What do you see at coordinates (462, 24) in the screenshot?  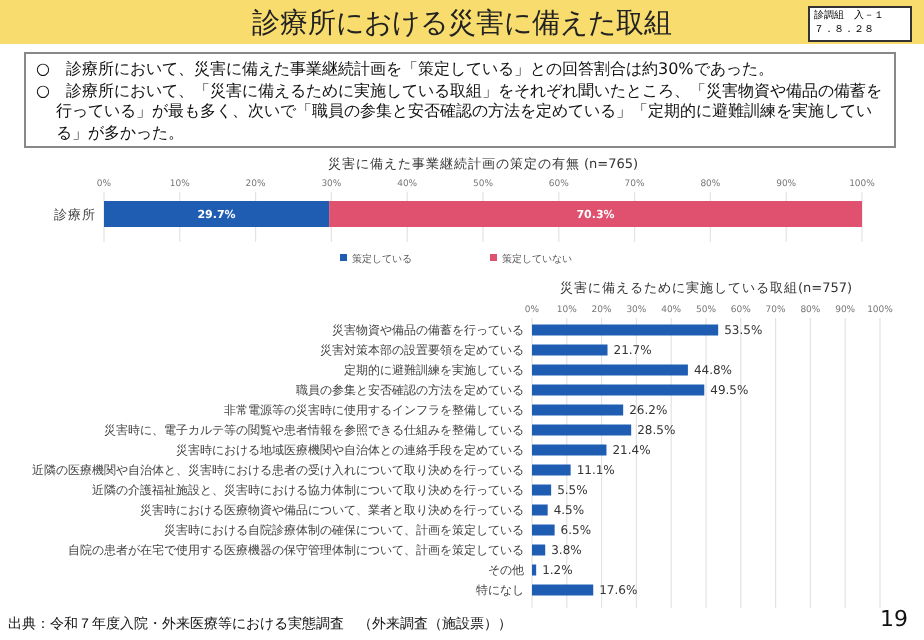 I see `text: 診療所における災害に備えた取組` at bounding box center [462, 24].